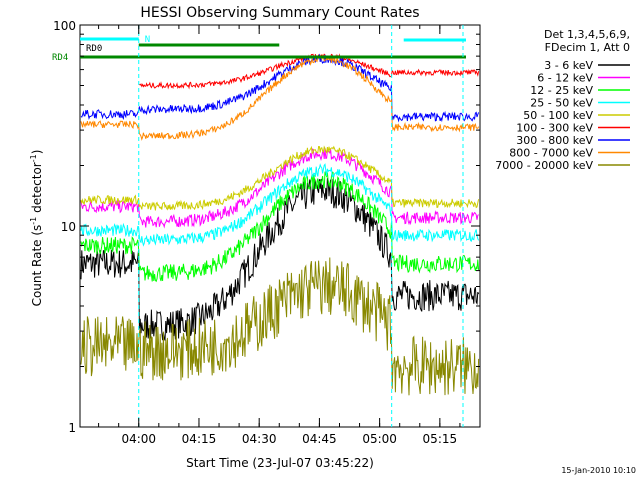  What do you see at coordinates (37, 152) in the screenshot?
I see `y-axis-label-tail: )` at bounding box center [37, 152].